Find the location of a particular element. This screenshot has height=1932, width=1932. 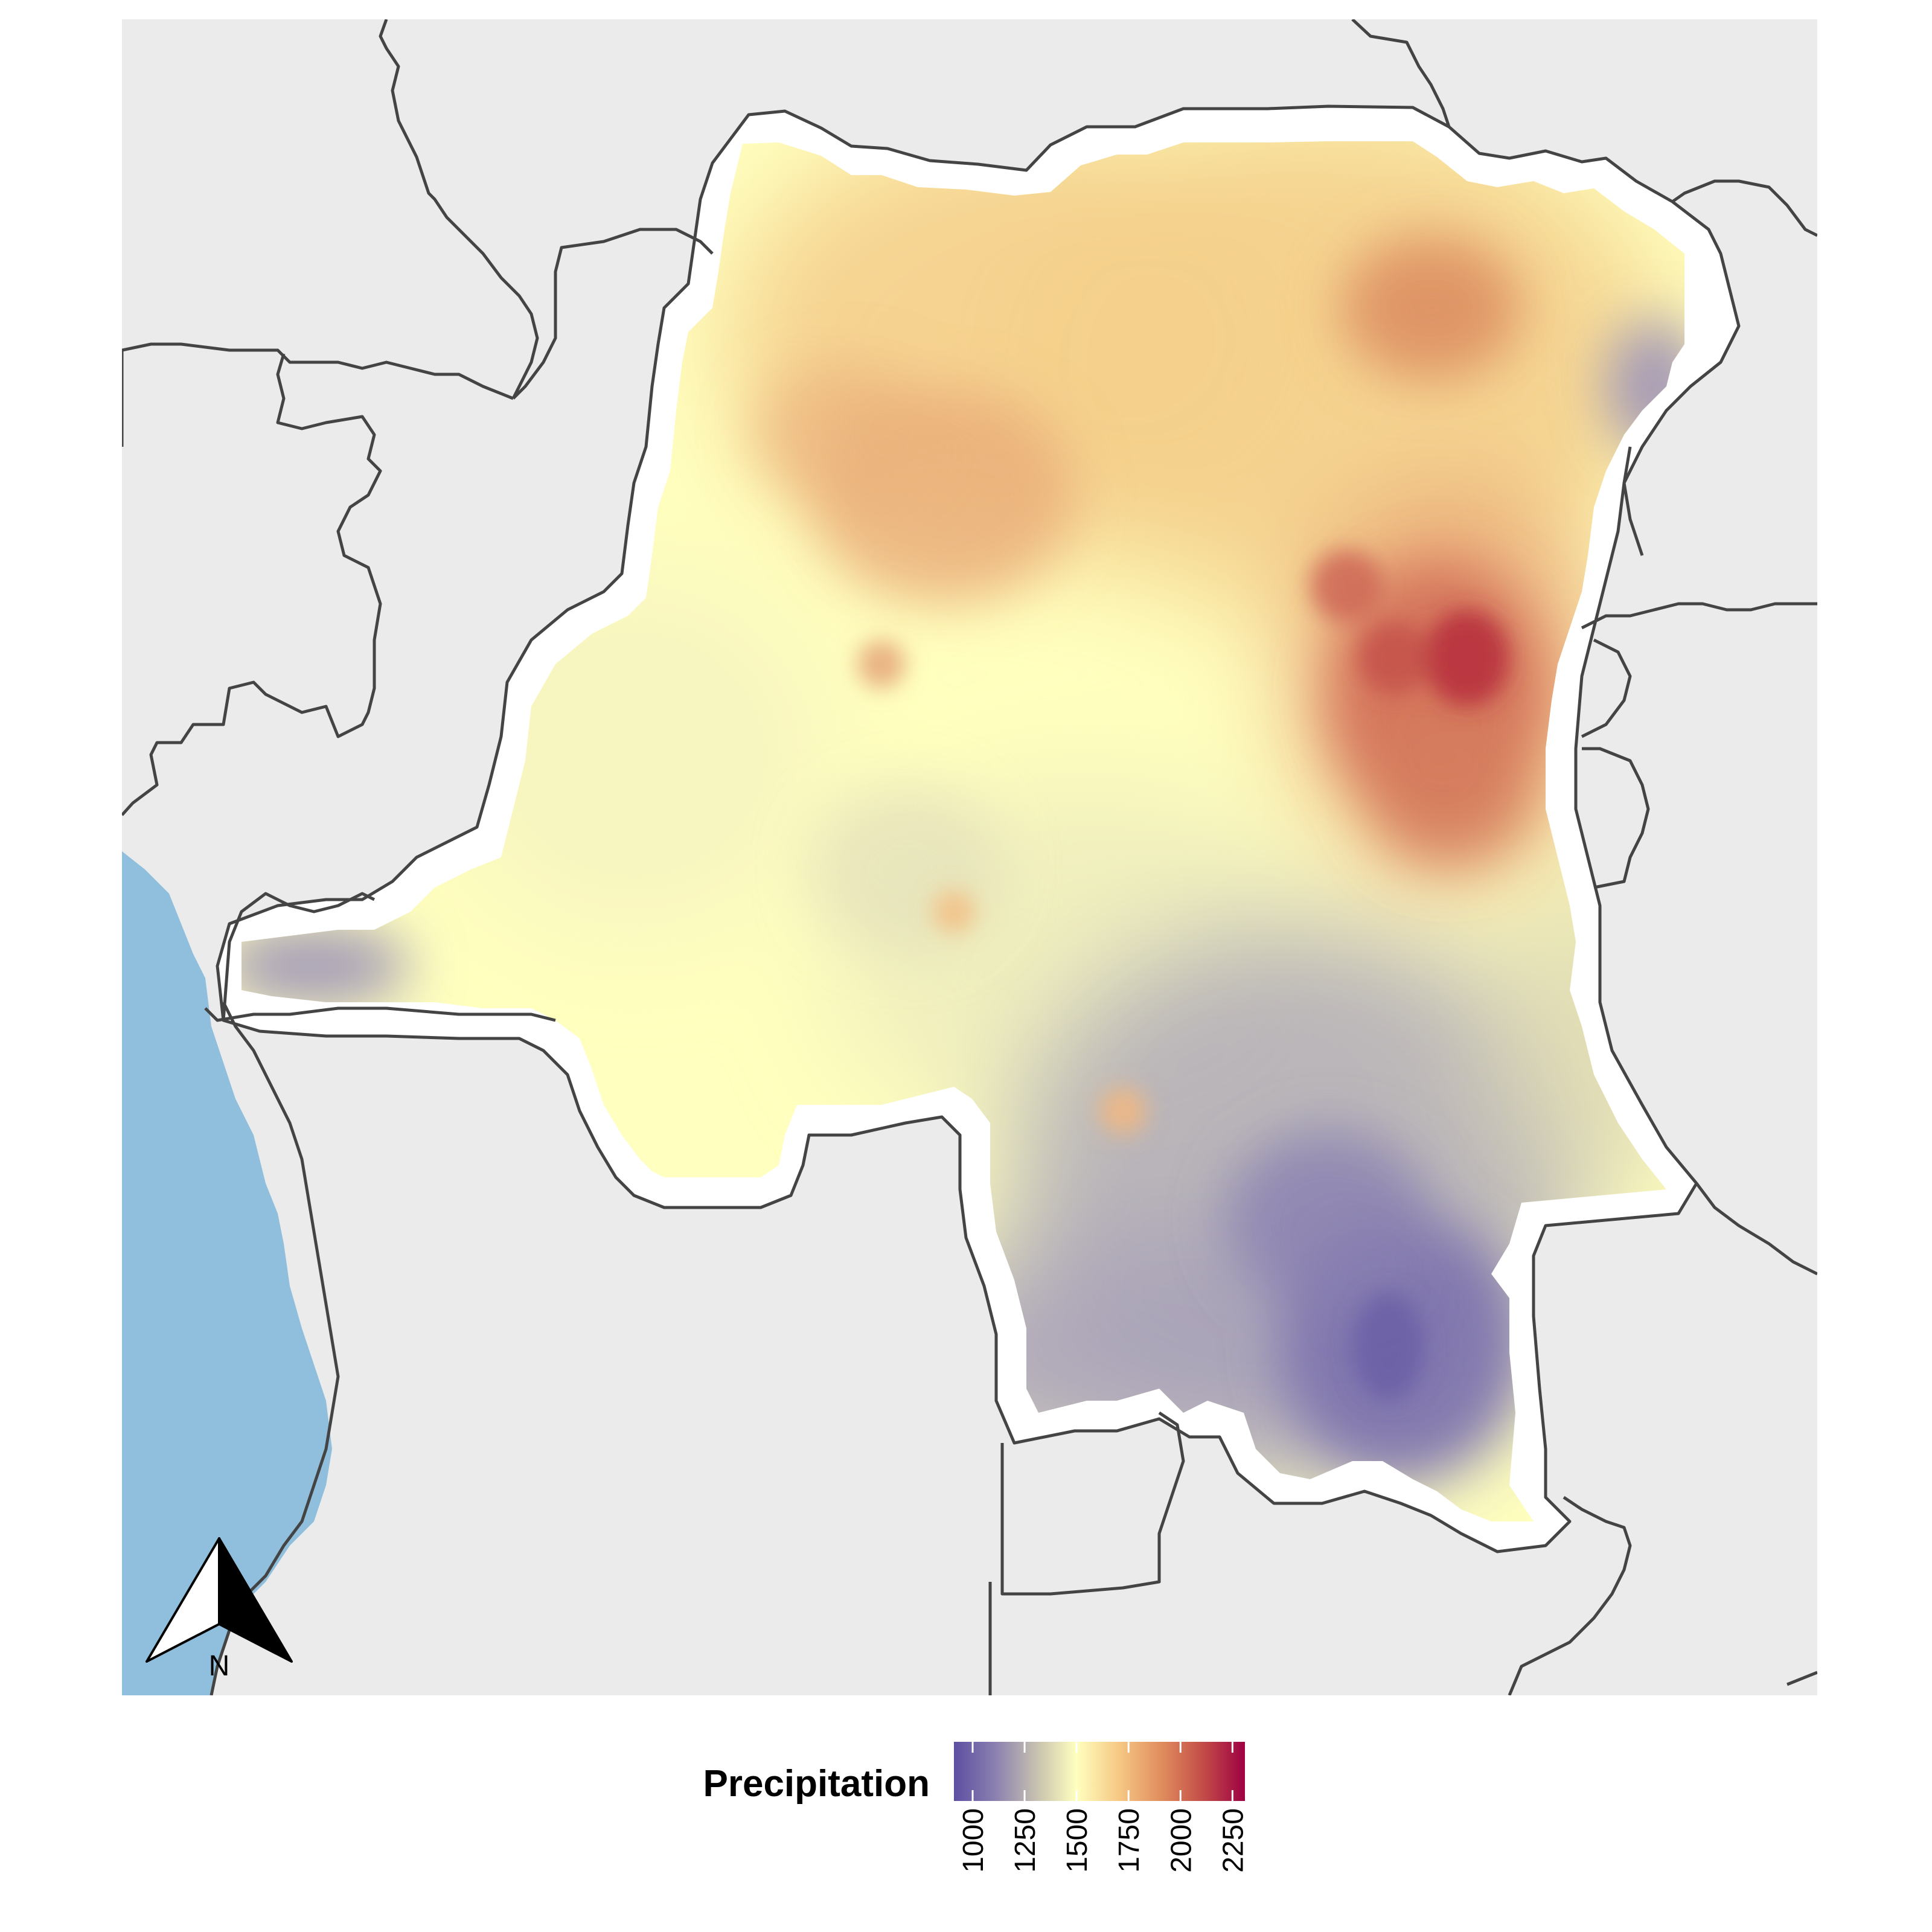

legend-tick-label: 1250 is located at coordinates (1025, 1841).